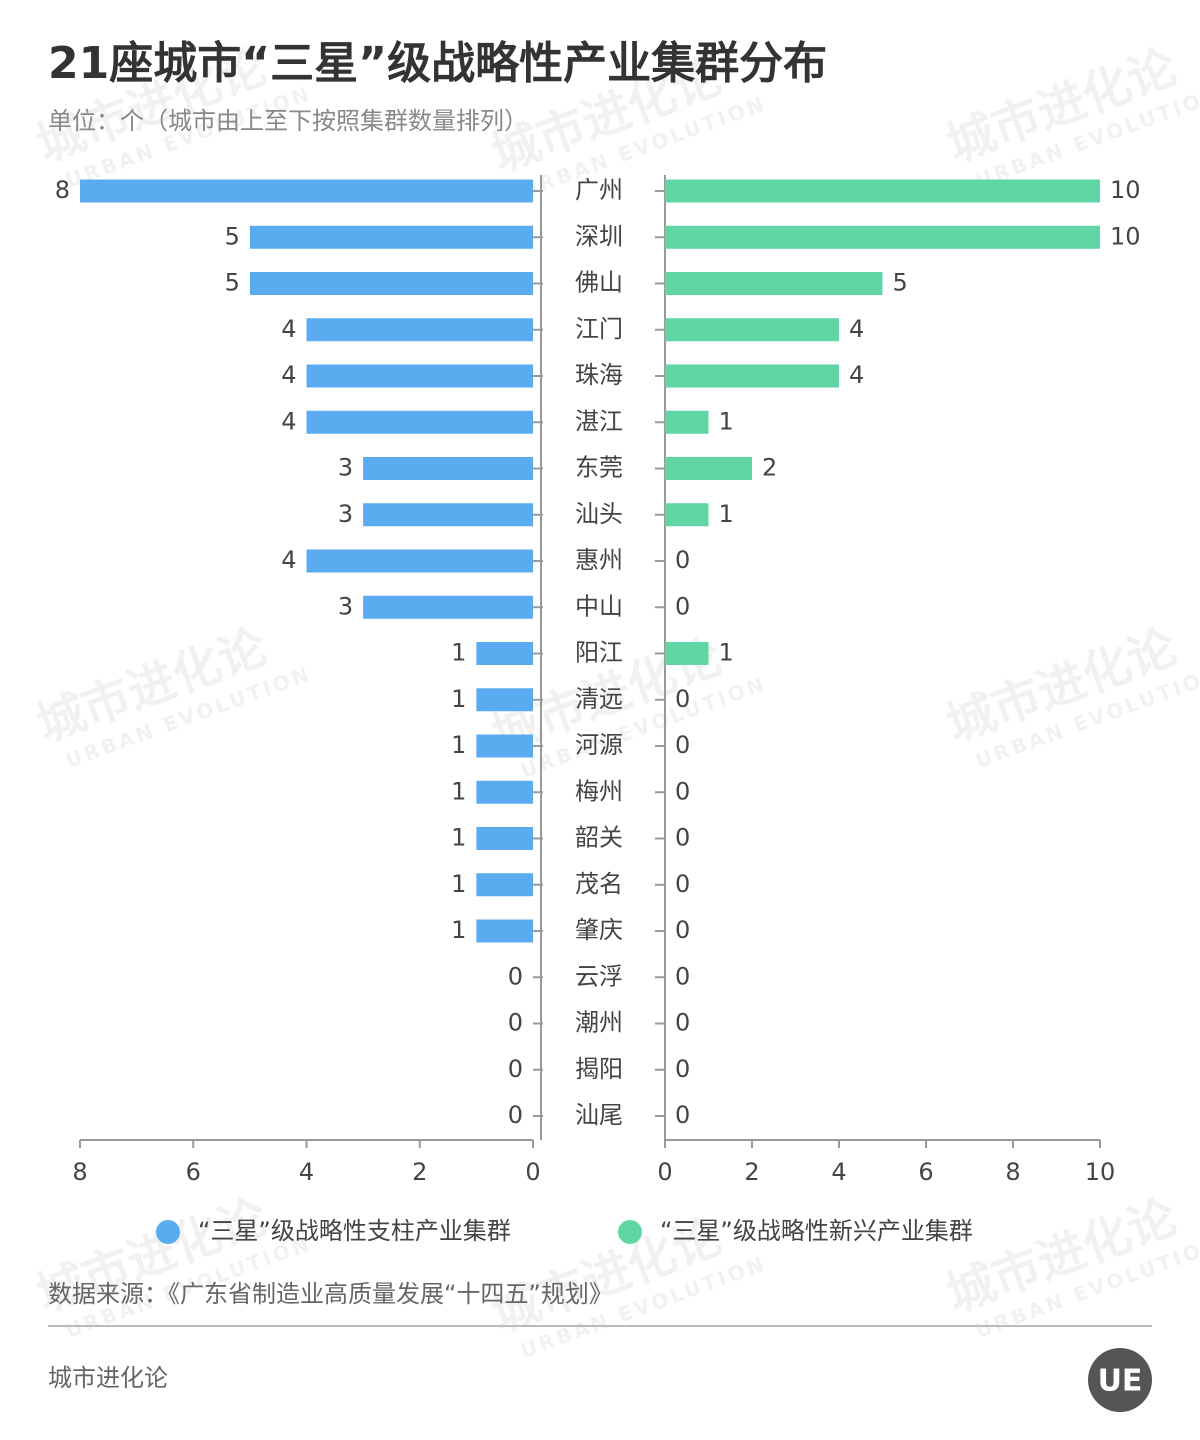 The image size is (1200, 1440). I want to click on y-tick-label: 韶关, so click(599, 838).